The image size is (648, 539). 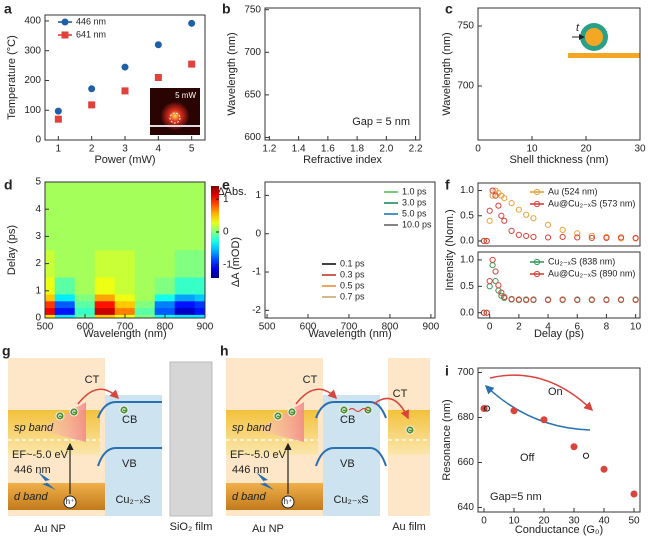 I want to click on x-axis-label: Delay (ps), so click(x=559, y=334).